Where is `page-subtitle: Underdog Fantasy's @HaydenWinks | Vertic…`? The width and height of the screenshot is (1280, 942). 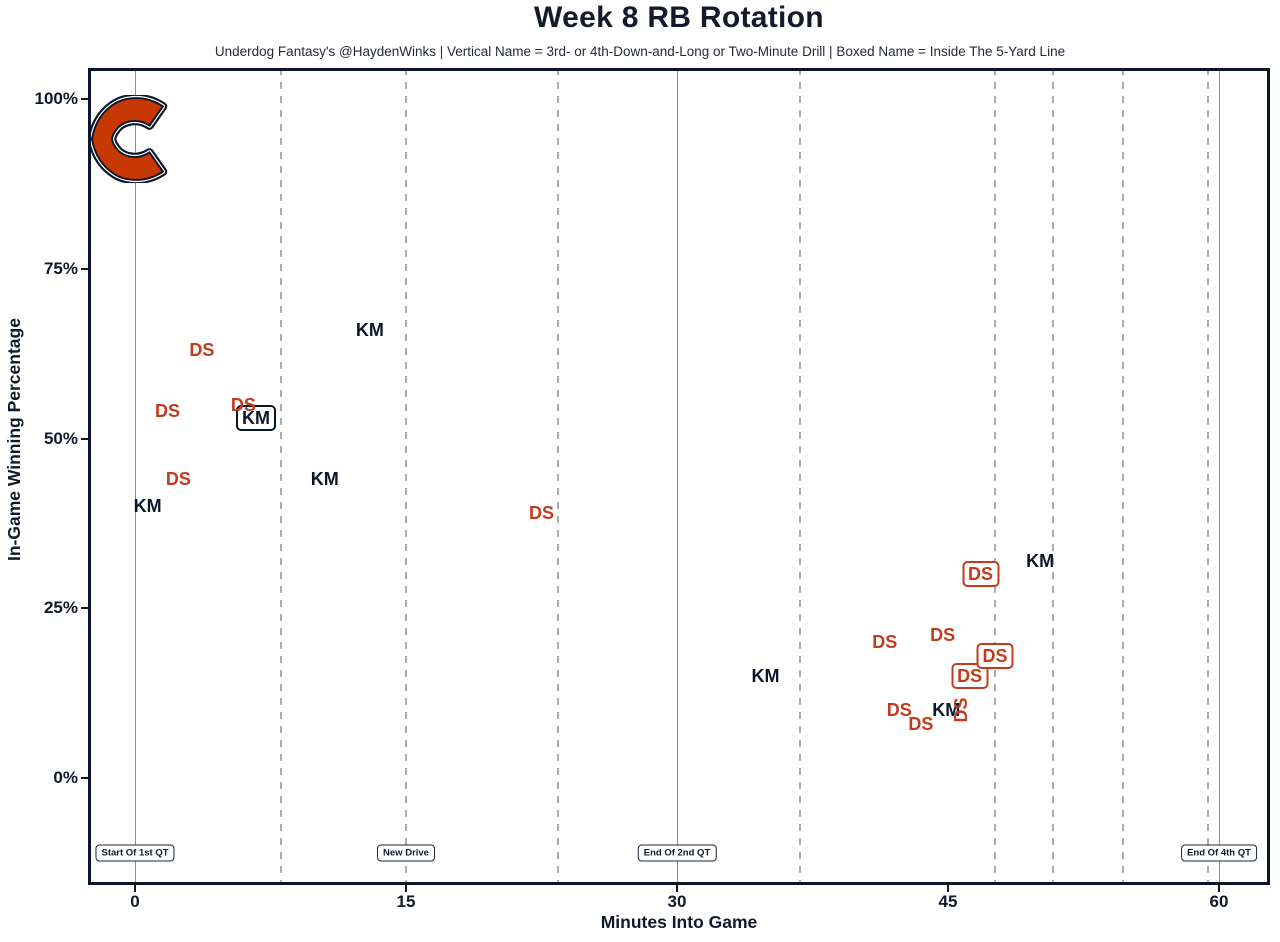
page-subtitle: Underdog Fantasy's @HaydenWinks | Vertic… is located at coordinates (640, 51).